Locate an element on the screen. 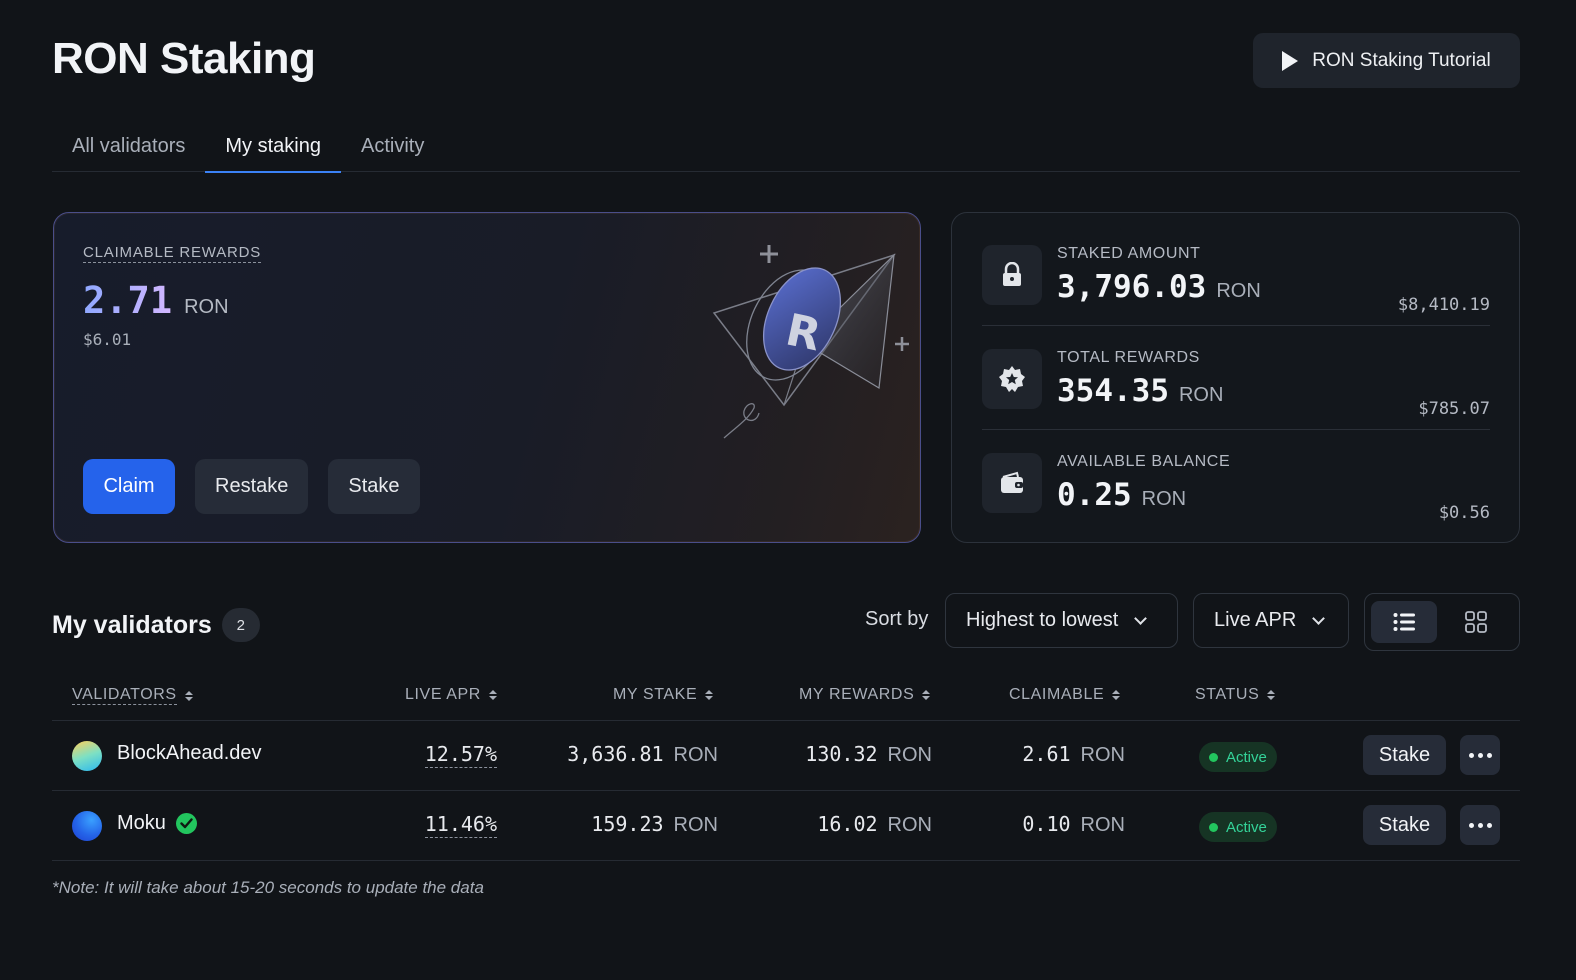 This screenshot has height=980, width=1576. sort-field-dropdown: Live APR is located at coordinates (1271, 620).